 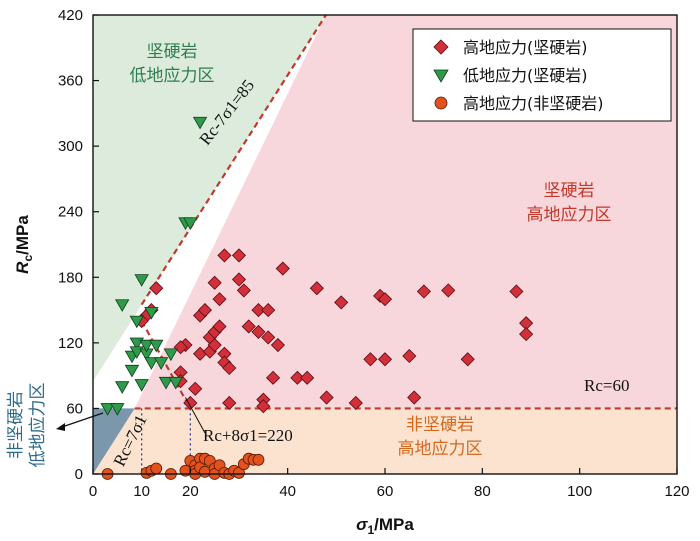 What do you see at coordinates (190, 491) in the screenshot?
I see `x-tick-label: 20` at bounding box center [190, 491].